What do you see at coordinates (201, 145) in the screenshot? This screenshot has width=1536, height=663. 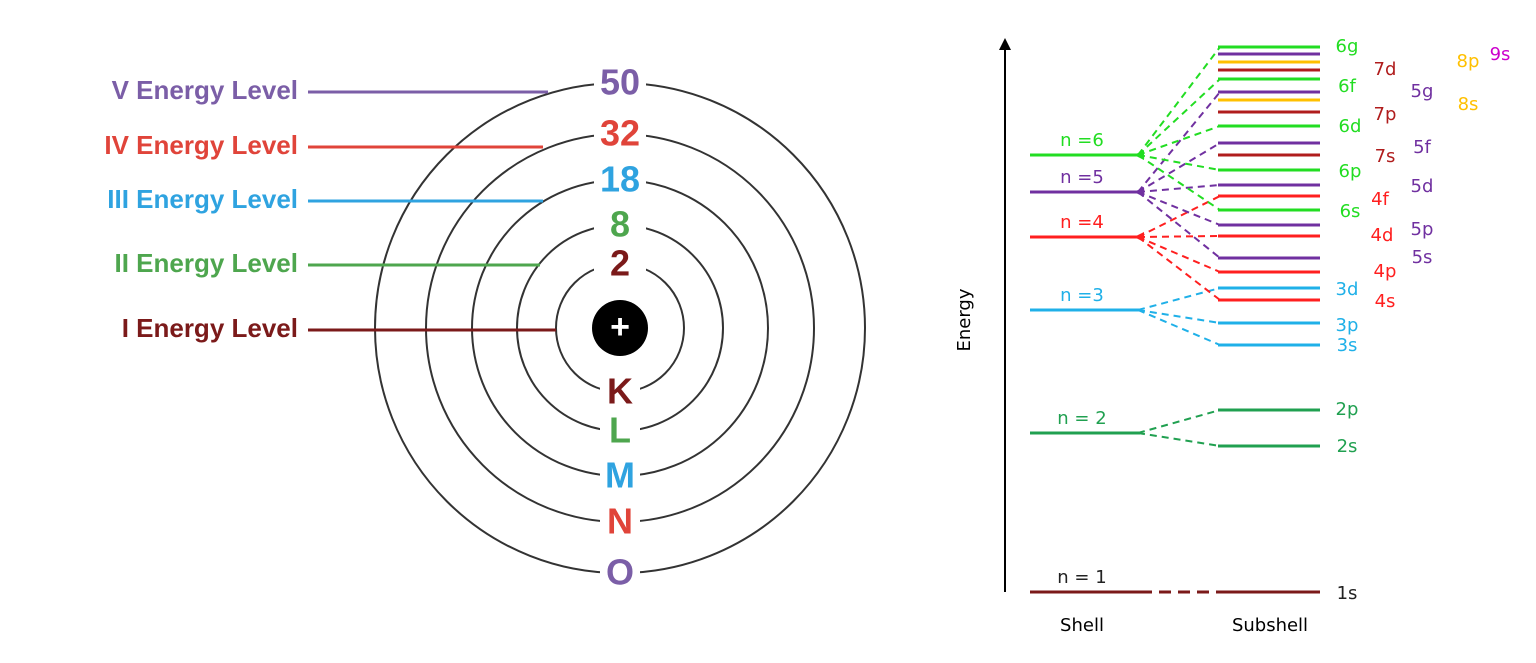 I see `level-label: IV Energy Level` at bounding box center [201, 145].